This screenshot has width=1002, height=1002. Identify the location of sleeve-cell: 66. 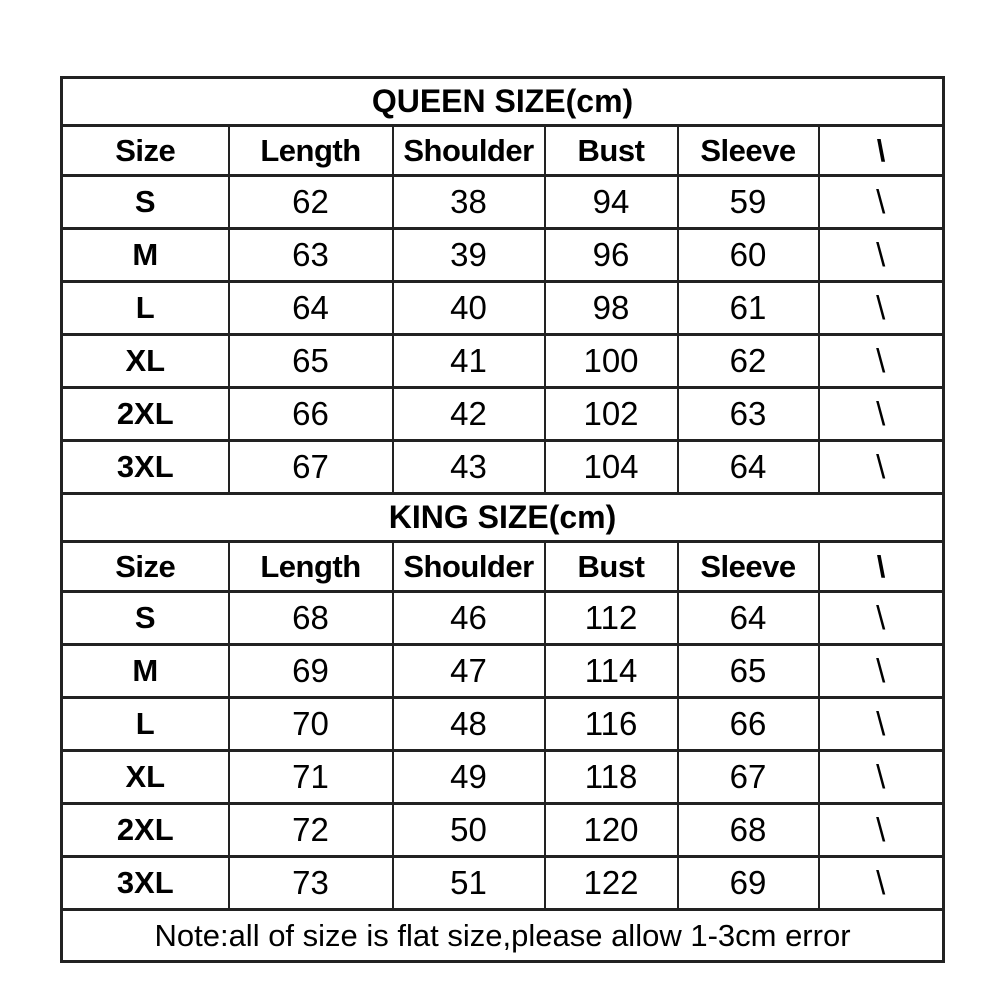
(748, 724).